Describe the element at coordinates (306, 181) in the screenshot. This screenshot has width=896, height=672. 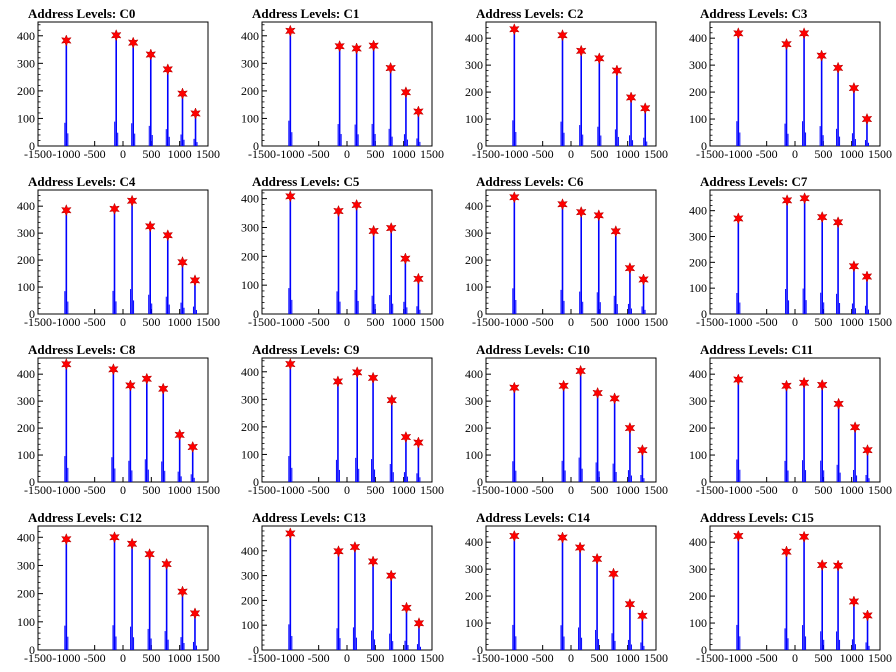
I see `panel-title: Address Levels: C5` at that location.